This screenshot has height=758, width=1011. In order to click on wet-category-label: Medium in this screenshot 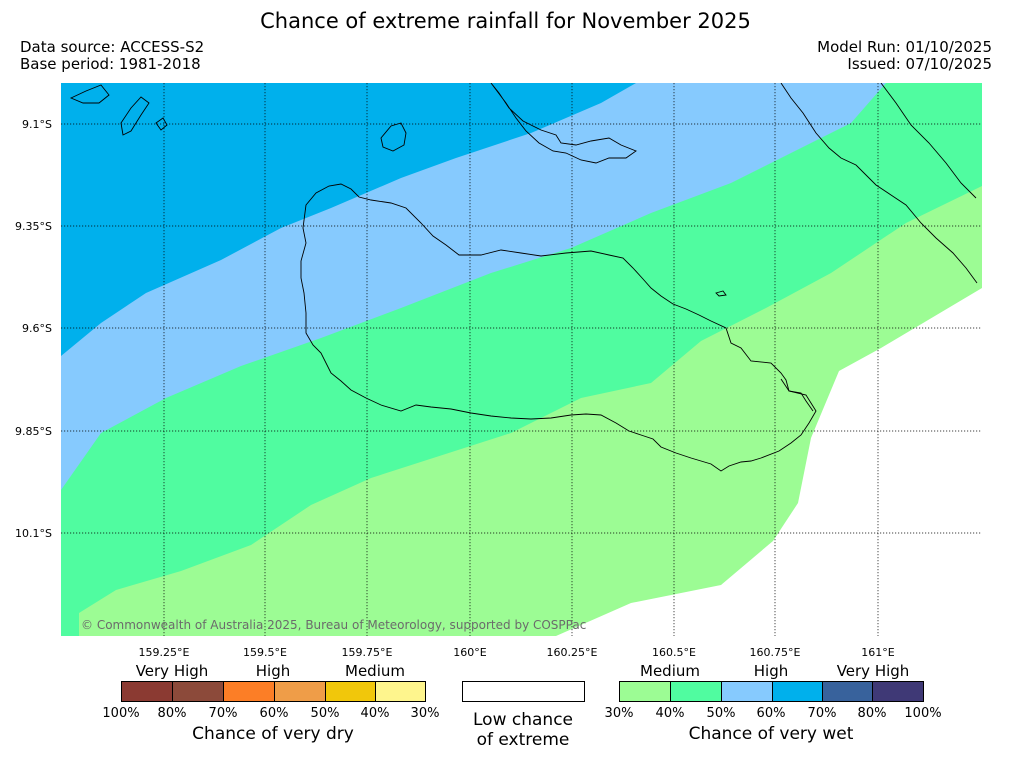, I will do `click(670, 671)`.